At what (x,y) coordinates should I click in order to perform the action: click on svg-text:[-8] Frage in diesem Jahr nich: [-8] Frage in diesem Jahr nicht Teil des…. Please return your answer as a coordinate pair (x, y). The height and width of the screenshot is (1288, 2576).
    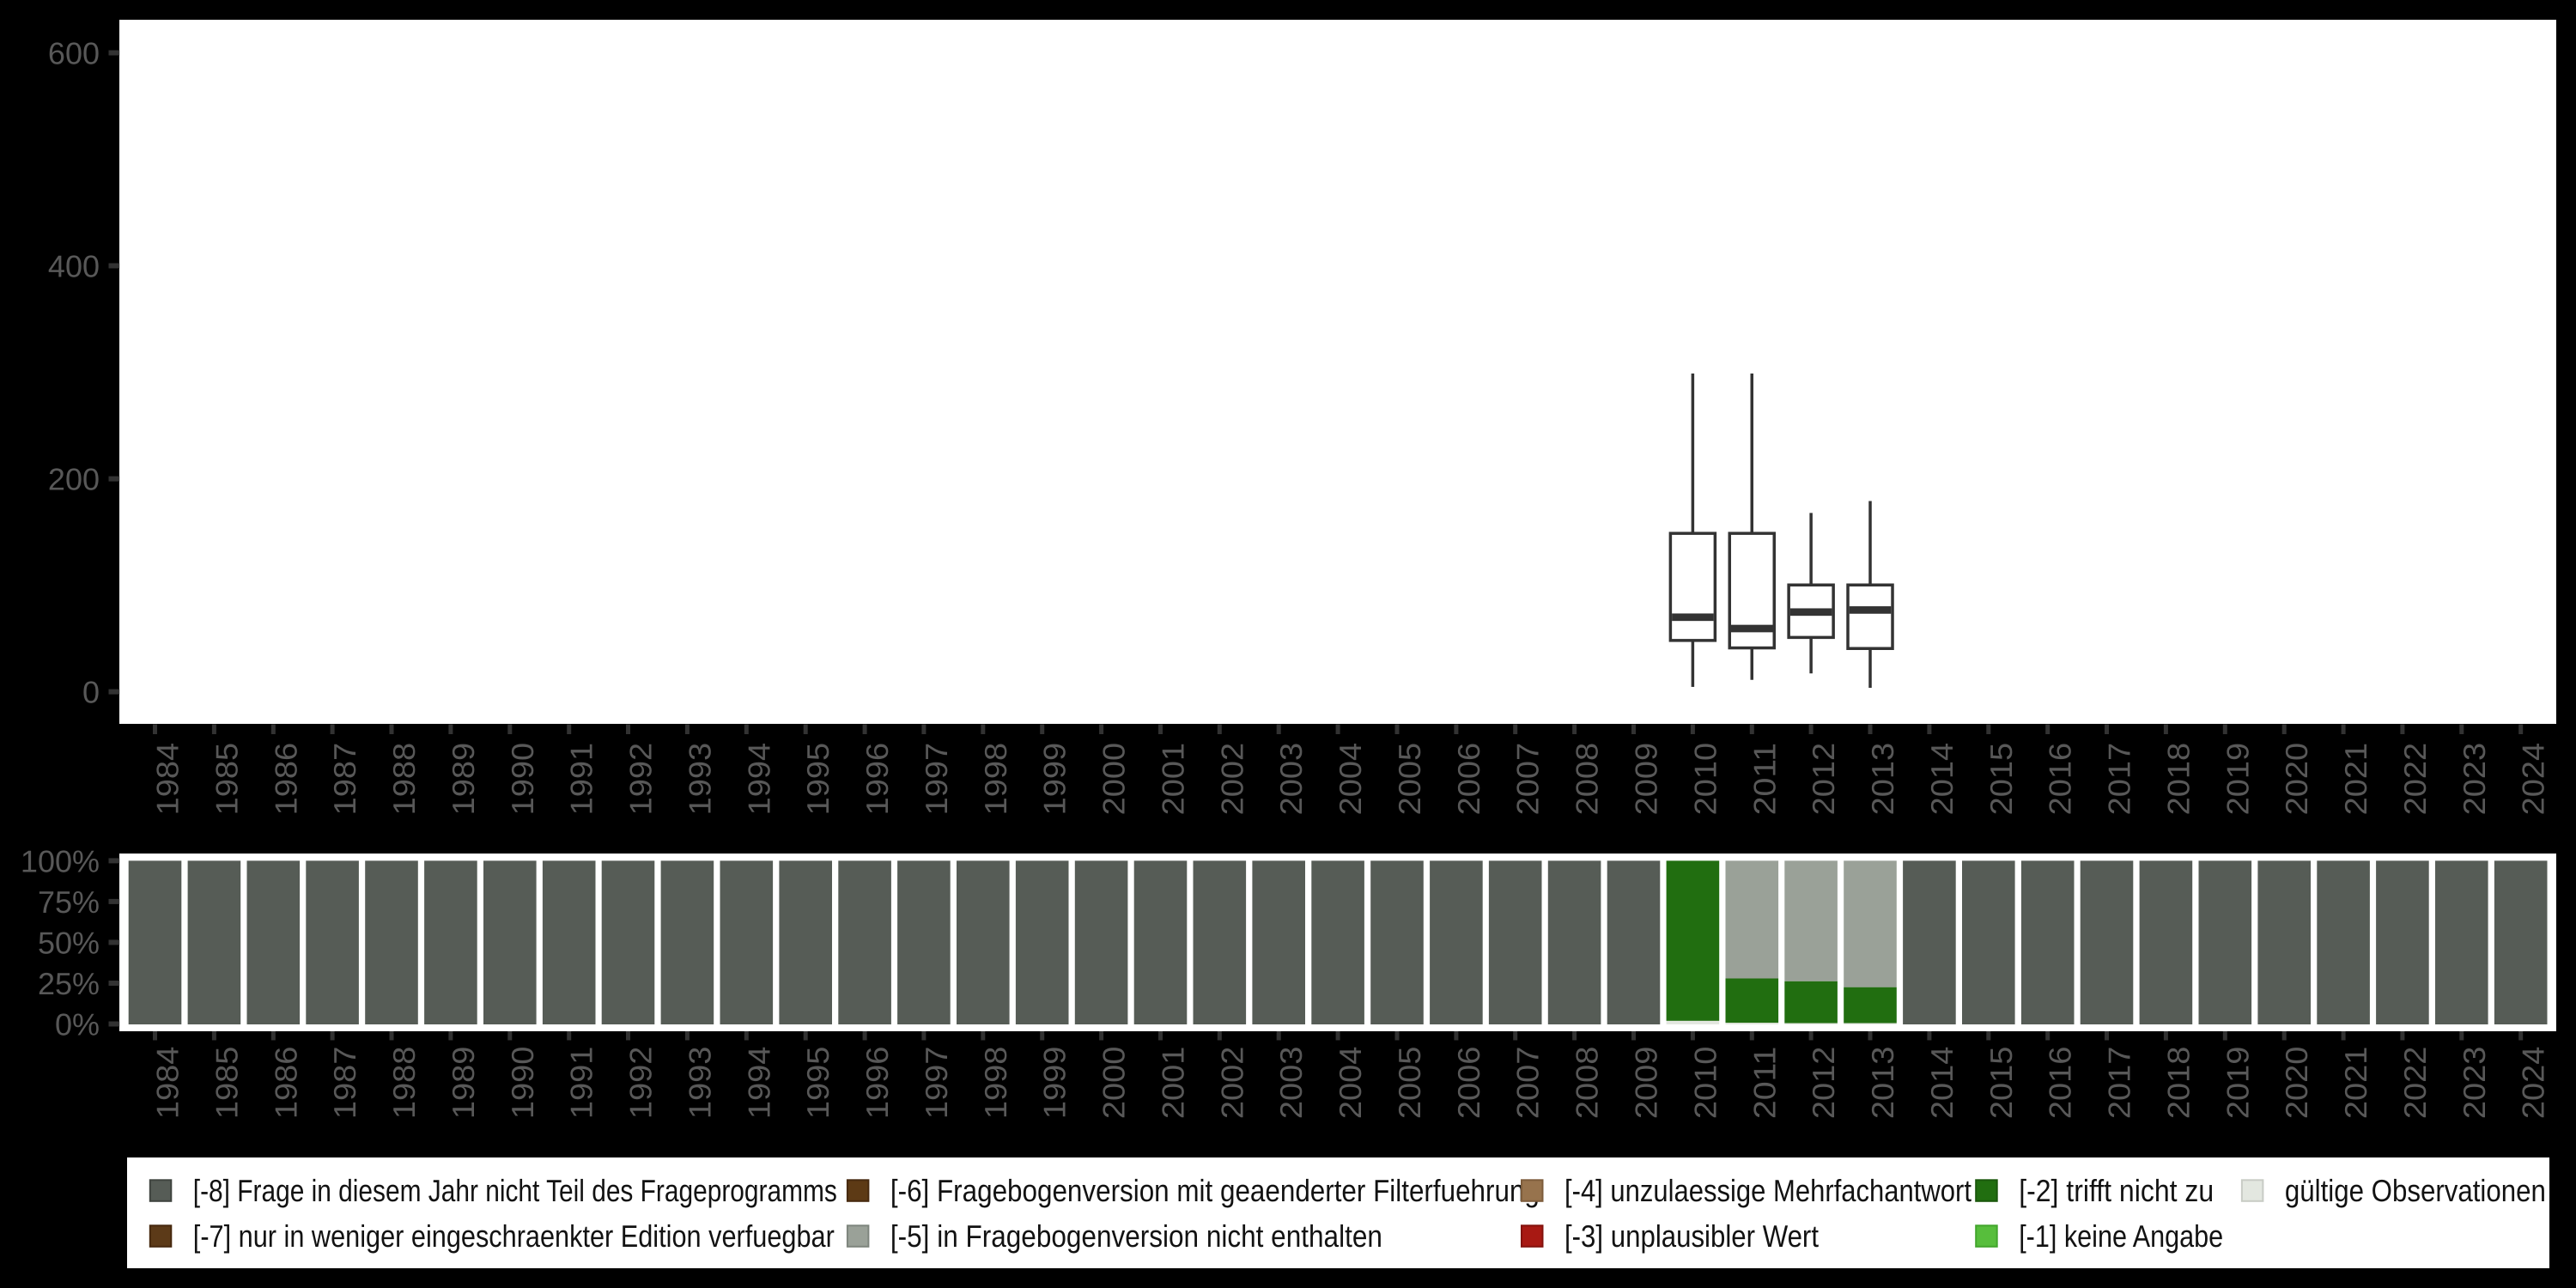
    Looking at the image, I should click on (515, 1191).